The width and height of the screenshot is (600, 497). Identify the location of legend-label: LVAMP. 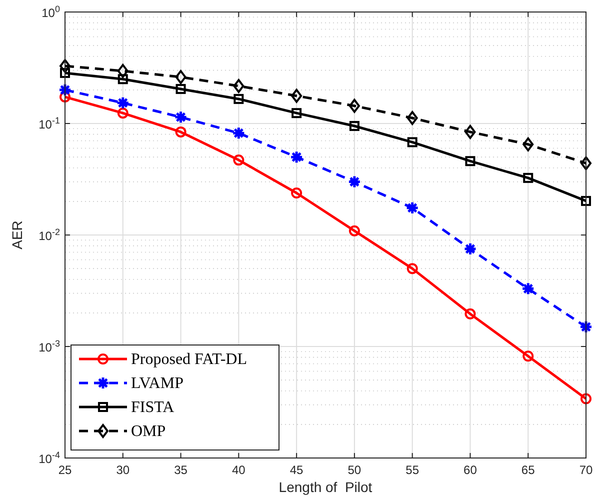
(157, 383).